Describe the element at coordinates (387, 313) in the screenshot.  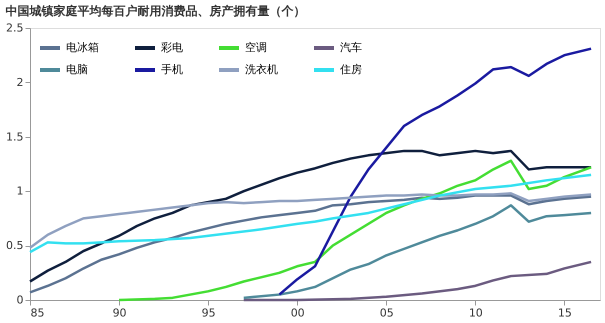
I see `x-tick-label: 05` at that location.